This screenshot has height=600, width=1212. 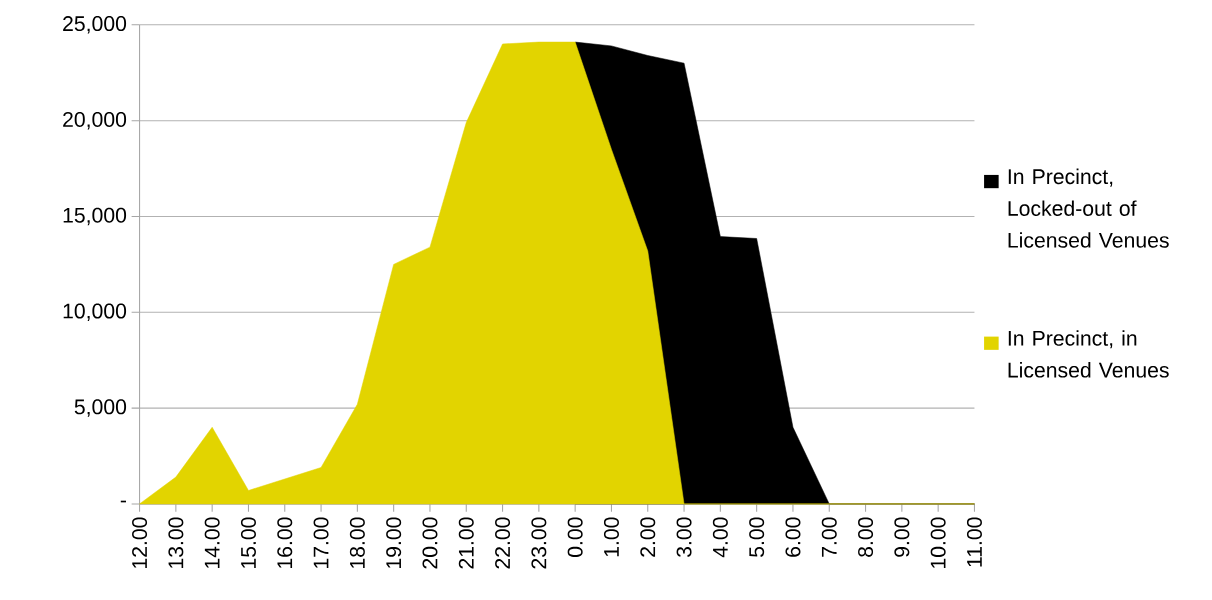 What do you see at coordinates (974, 542) in the screenshot?
I see `x-tick-label: 11.00` at bounding box center [974, 542].